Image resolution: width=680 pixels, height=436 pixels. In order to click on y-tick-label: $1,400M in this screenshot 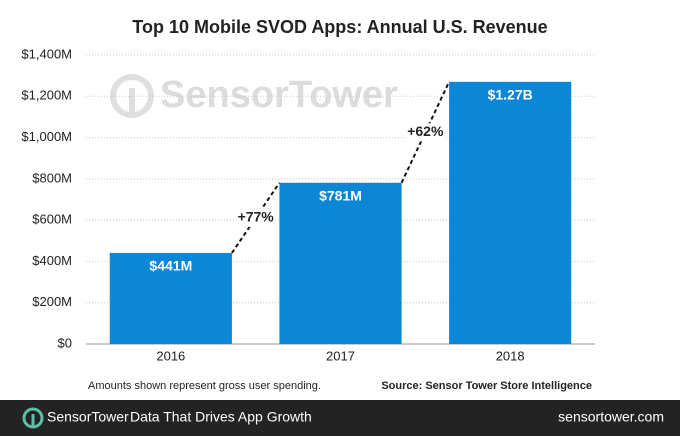, I will do `click(46, 53)`.